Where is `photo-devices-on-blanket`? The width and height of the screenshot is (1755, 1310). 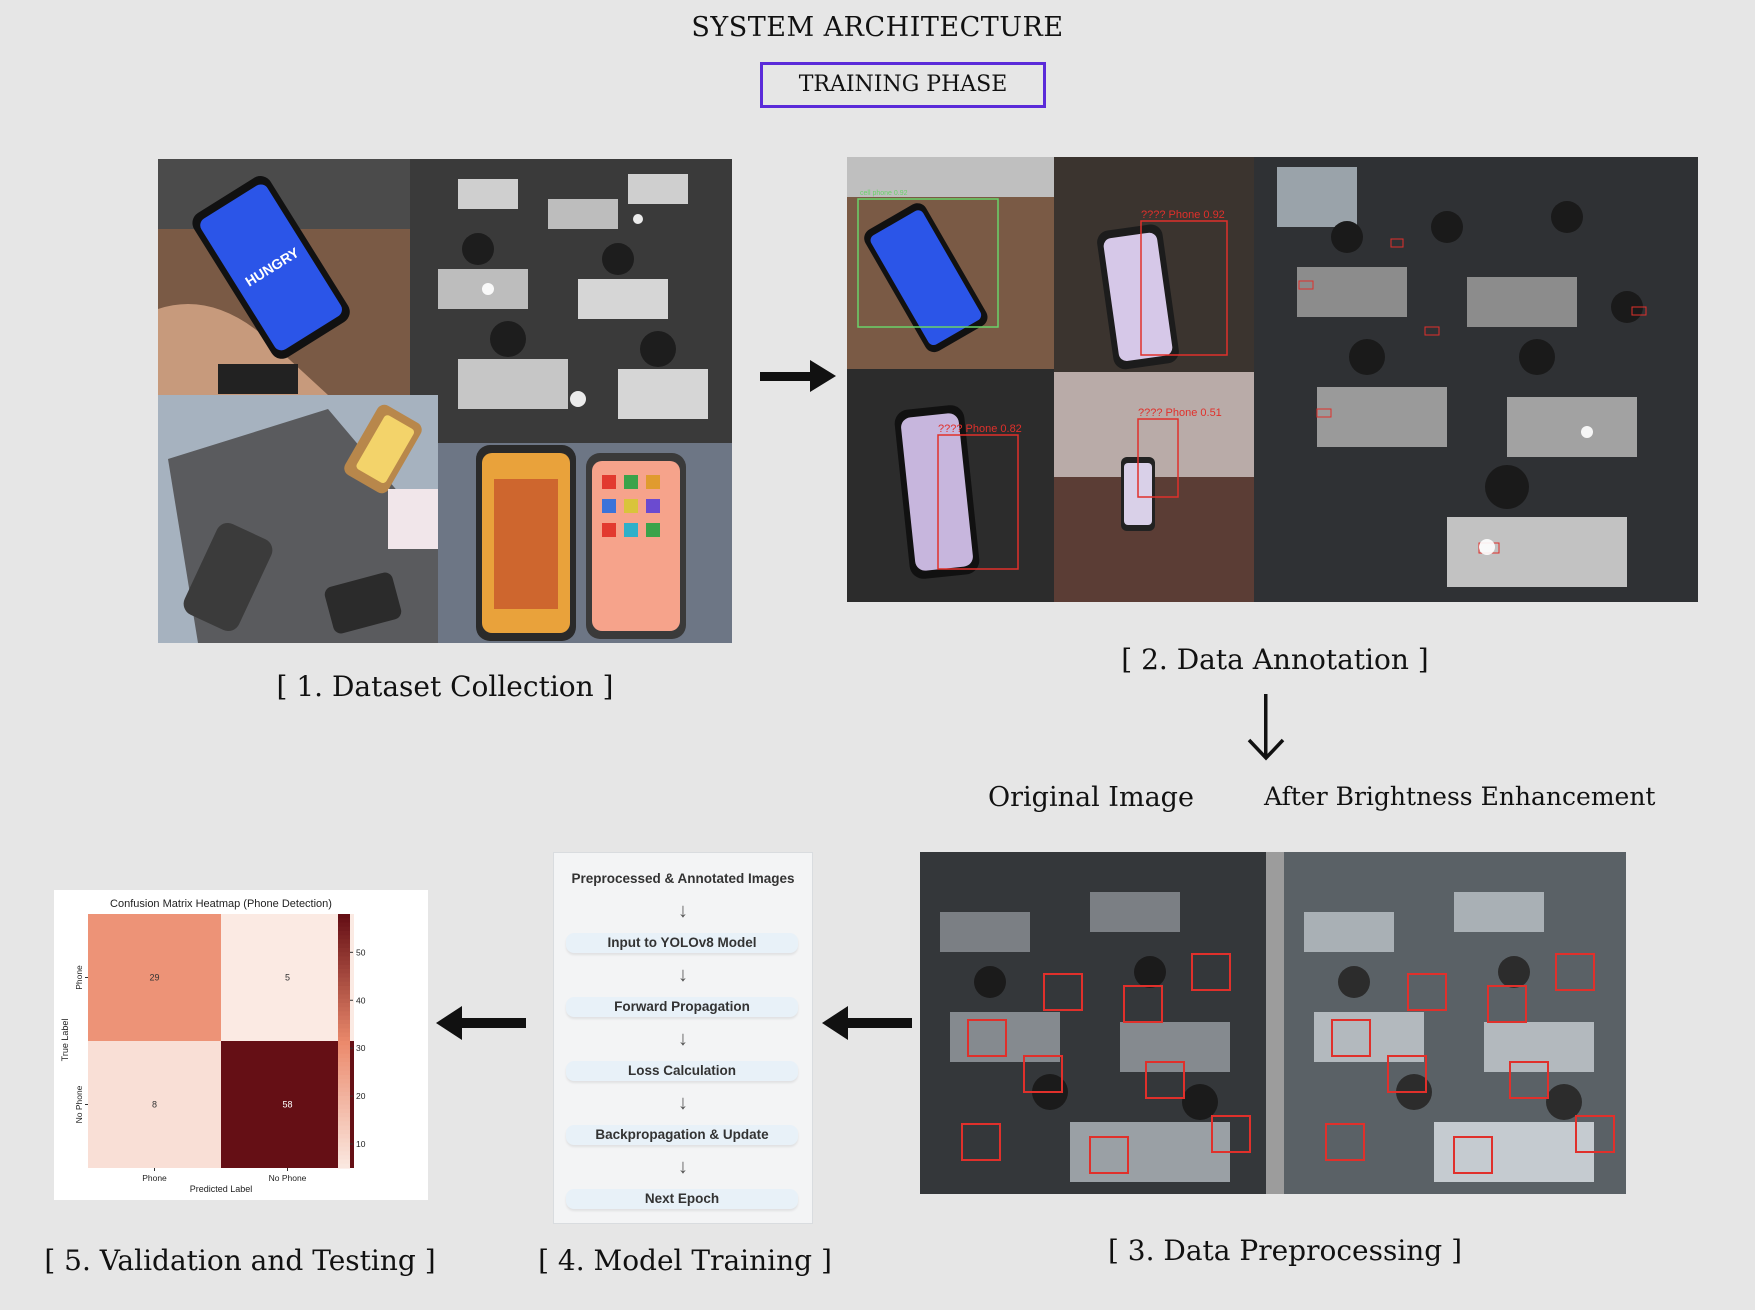 photo-devices-on-blanket is located at coordinates (298, 519).